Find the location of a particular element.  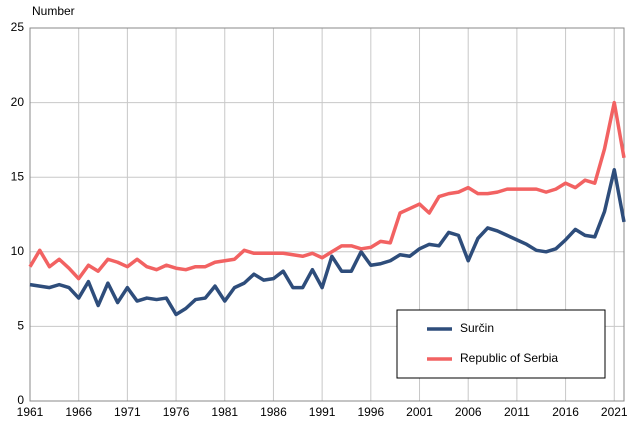

x-tick-label: 1971 is located at coordinates (127, 412).